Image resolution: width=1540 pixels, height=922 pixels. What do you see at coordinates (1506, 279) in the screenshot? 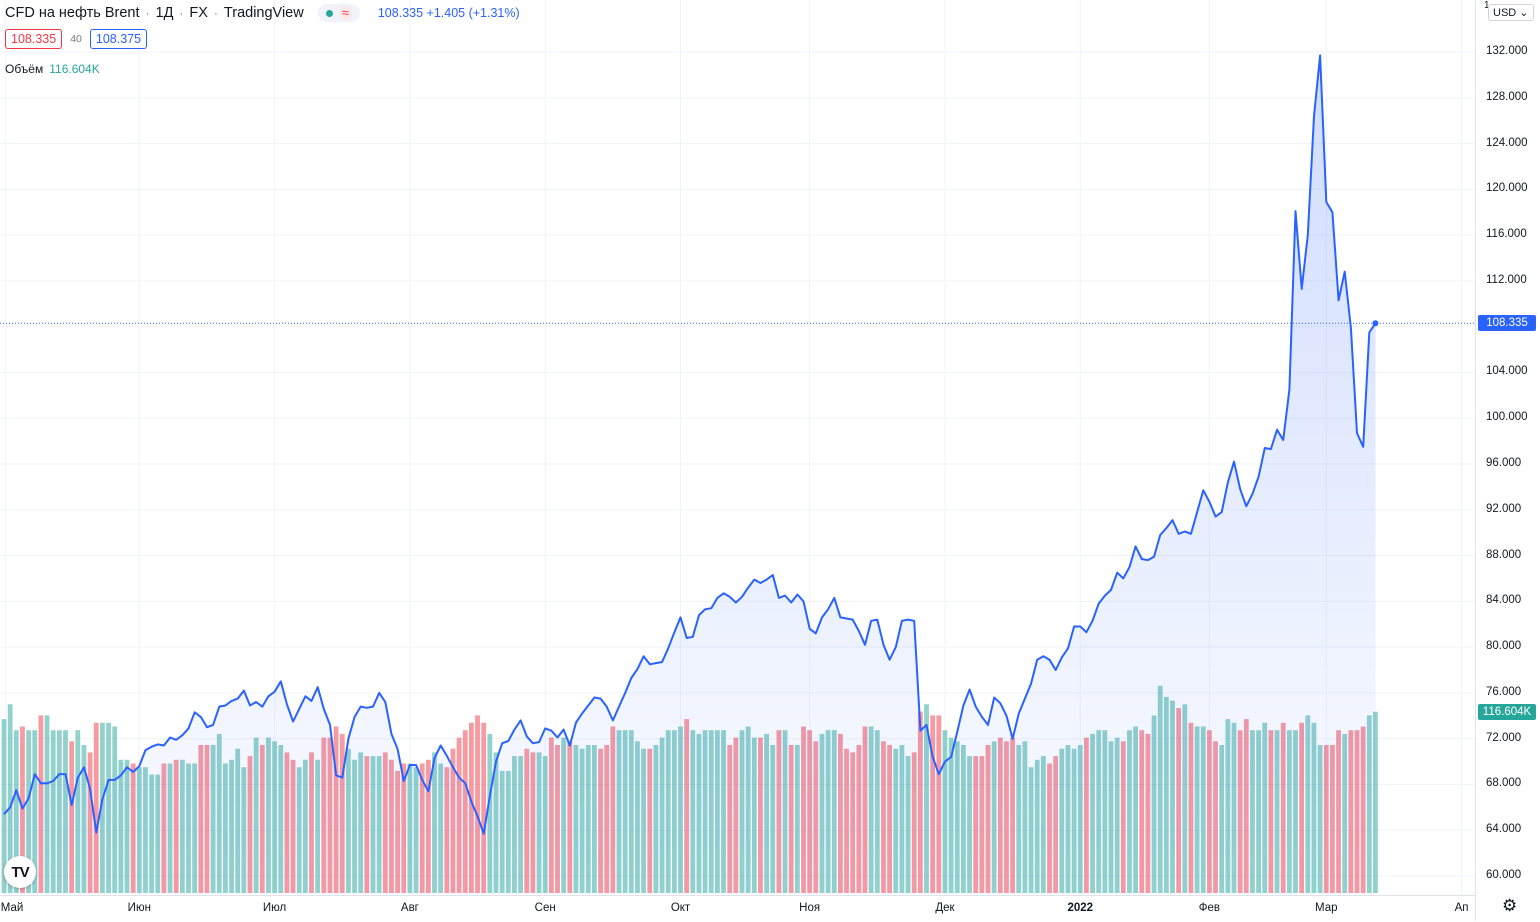
I see `price-tick-label: 112.000` at bounding box center [1506, 279].